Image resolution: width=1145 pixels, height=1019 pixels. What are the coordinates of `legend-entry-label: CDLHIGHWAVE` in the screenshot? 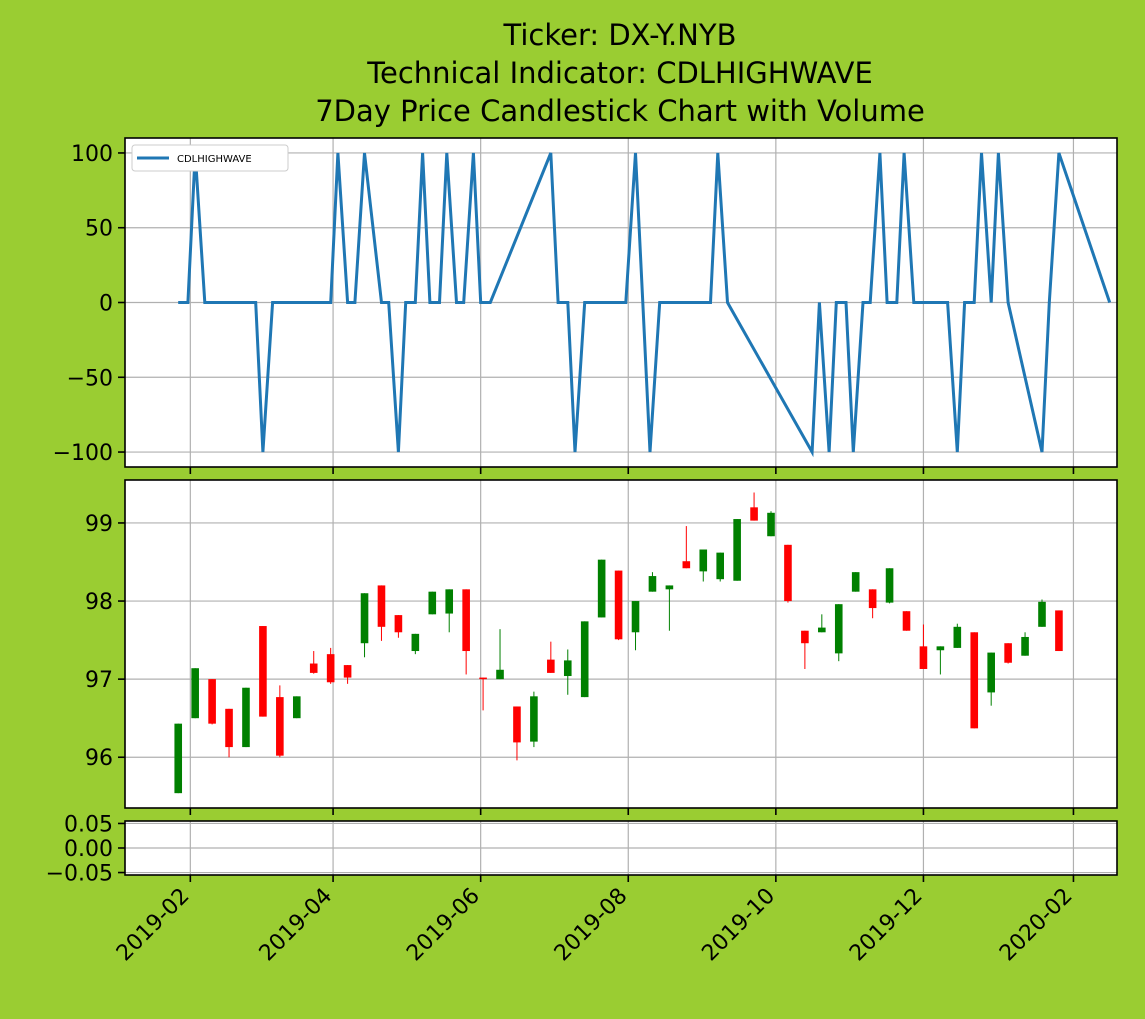 It's located at (214, 159).